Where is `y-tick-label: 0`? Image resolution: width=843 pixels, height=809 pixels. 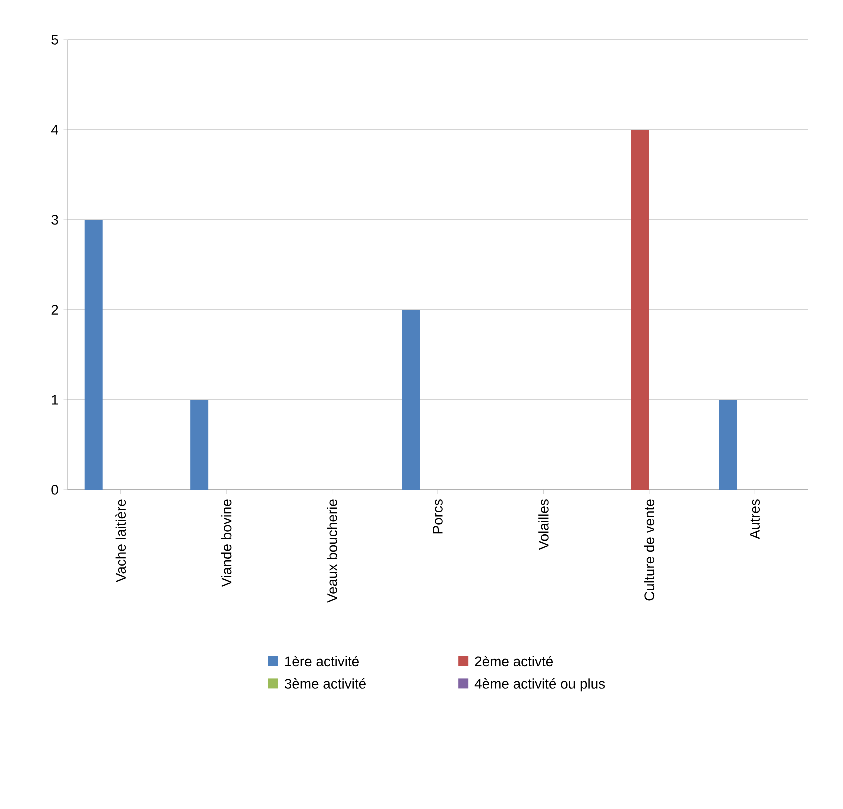
y-tick-label: 0 is located at coordinates (55, 490).